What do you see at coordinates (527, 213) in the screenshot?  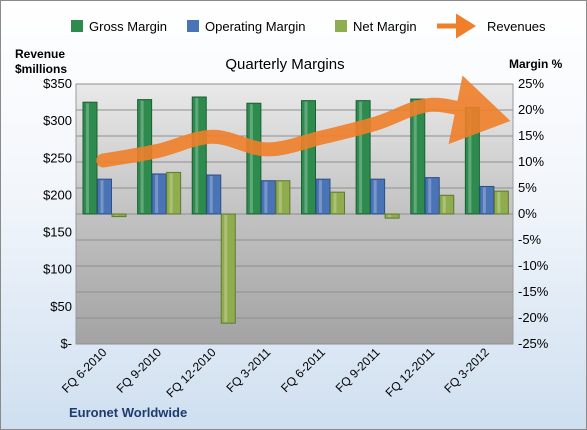 I see `right-tick-label: 0%` at bounding box center [527, 213].